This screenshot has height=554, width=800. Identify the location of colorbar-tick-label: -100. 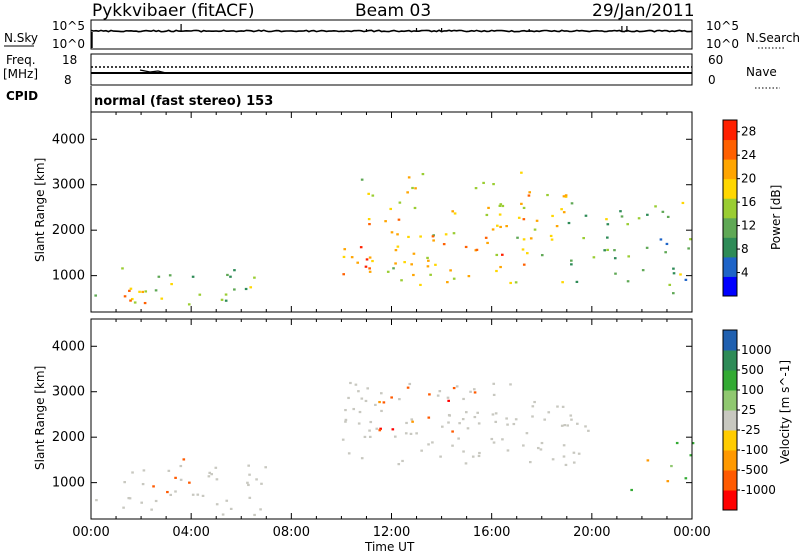
(754, 450).